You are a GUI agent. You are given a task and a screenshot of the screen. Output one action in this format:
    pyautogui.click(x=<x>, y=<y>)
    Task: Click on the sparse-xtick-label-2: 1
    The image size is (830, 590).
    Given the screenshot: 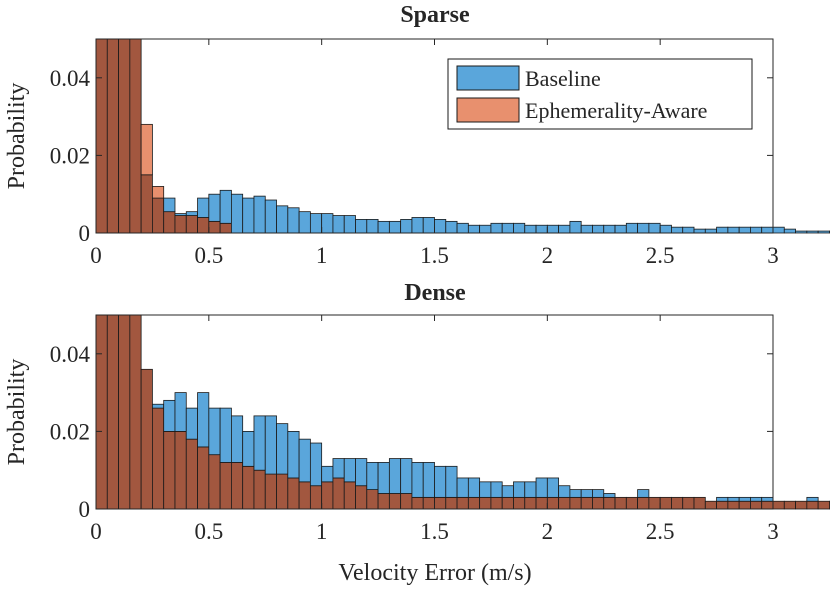 What is the action you would take?
    pyautogui.click(x=322, y=255)
    